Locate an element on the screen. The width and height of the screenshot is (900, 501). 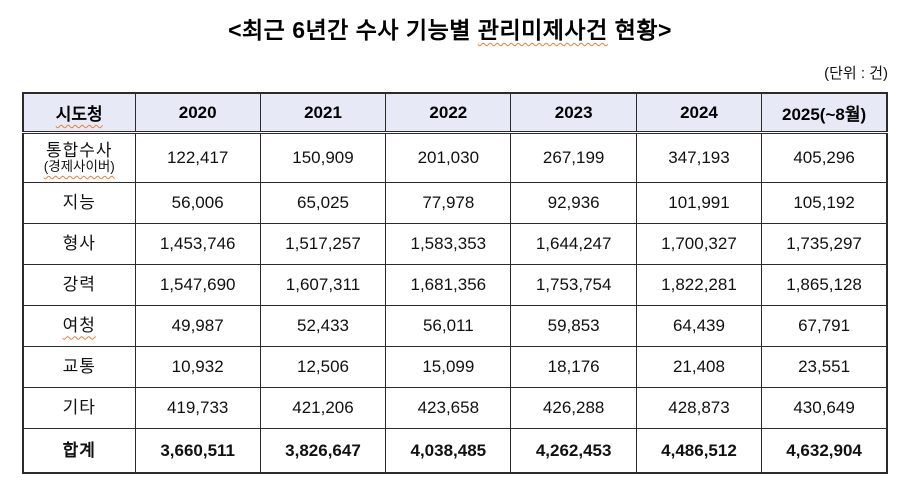
table-row: 여청 49,987 52,433 56,011 59,853 64,439 67,791 is located at coordinates (455, 326).